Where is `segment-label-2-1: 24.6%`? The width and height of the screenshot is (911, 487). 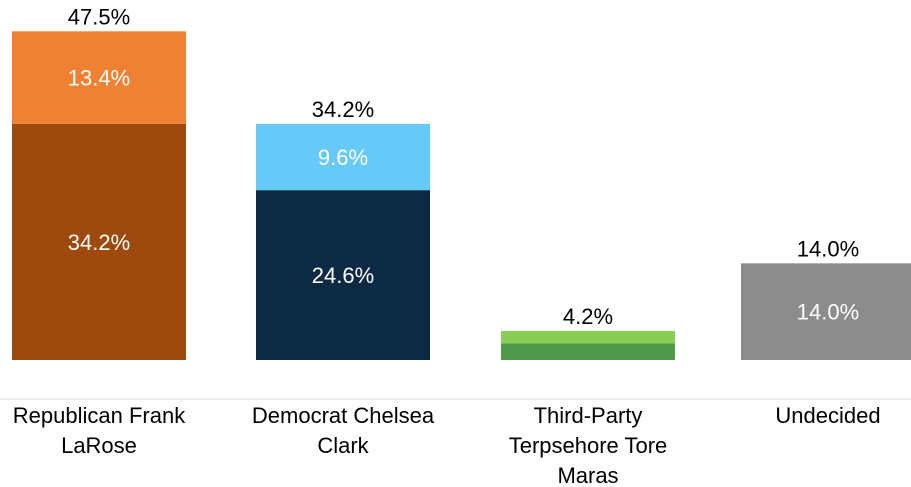
segment-label-2-1: 24.6% is located at coordinates (343, 275).